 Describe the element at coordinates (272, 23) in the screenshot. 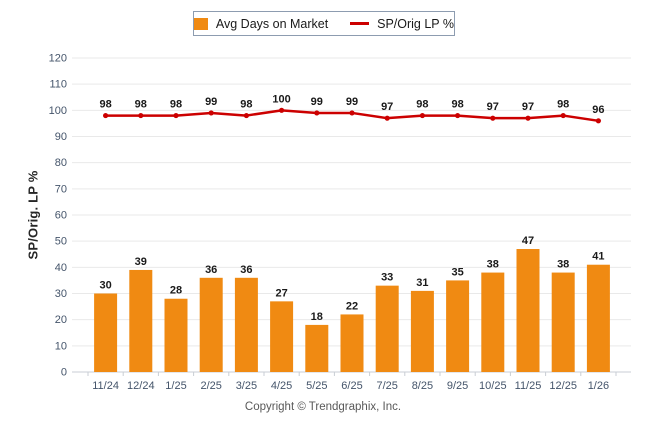

I see `bar-series-legend-label: Avg Days on Market` at that location.